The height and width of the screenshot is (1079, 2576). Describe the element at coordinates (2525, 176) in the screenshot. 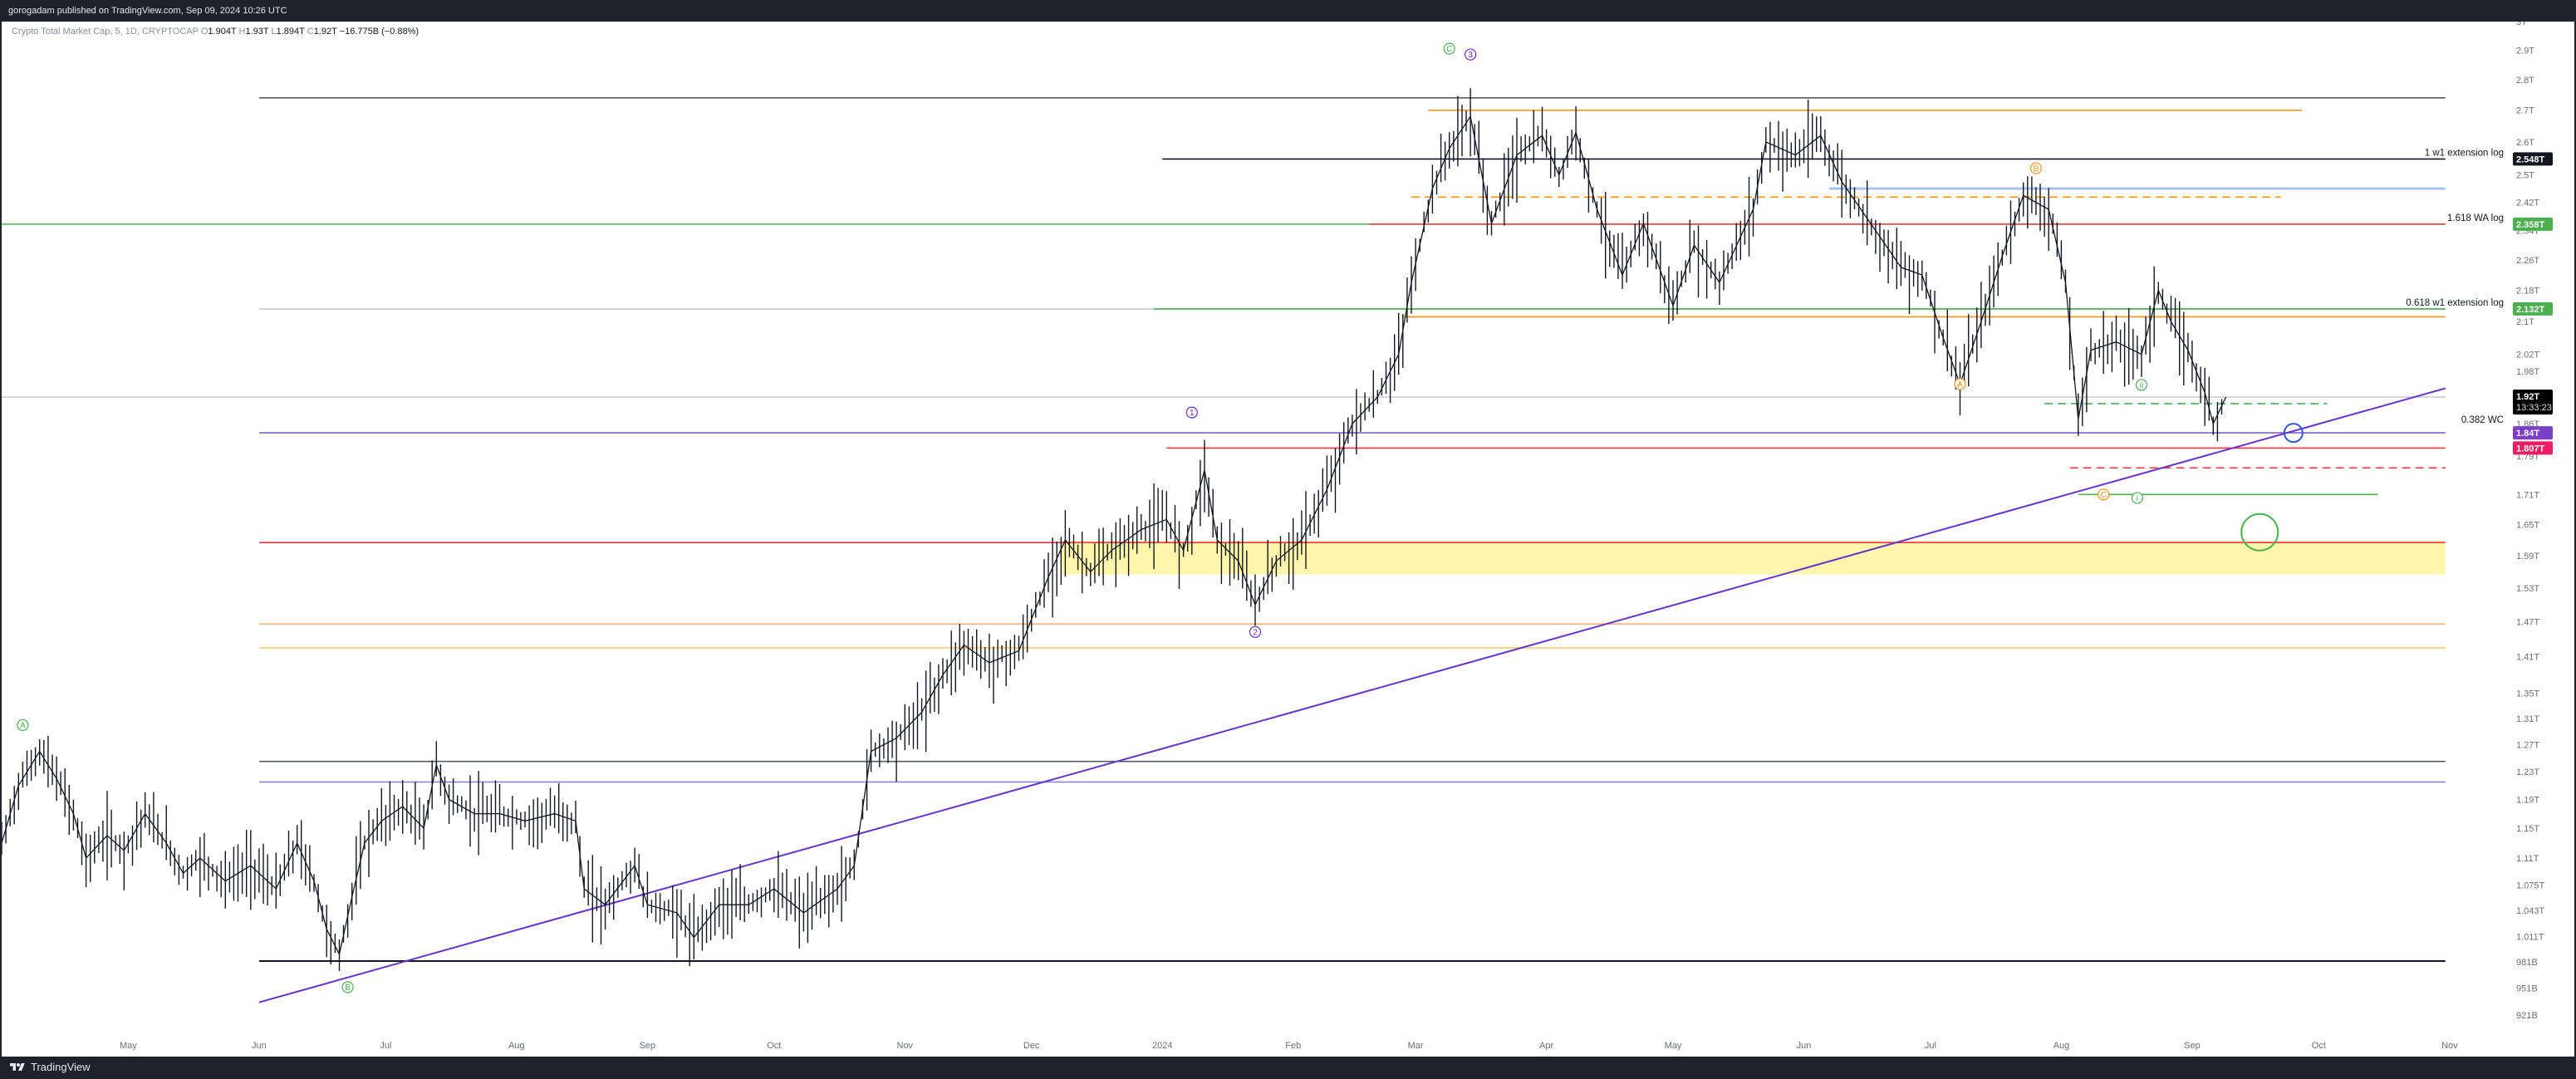

I see `price-axis-tick: 2.5T` at that location.